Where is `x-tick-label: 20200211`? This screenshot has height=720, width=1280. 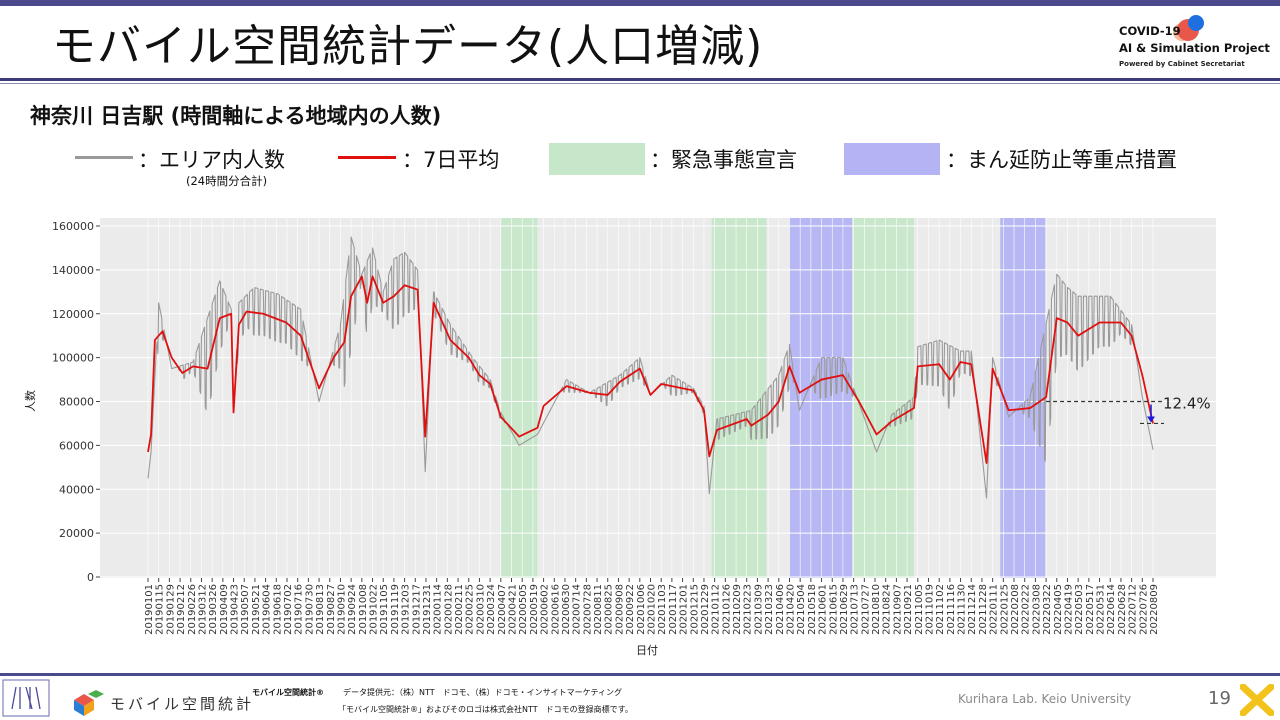
x-tick-label: 20200211 is located at coordinates (459, 609).